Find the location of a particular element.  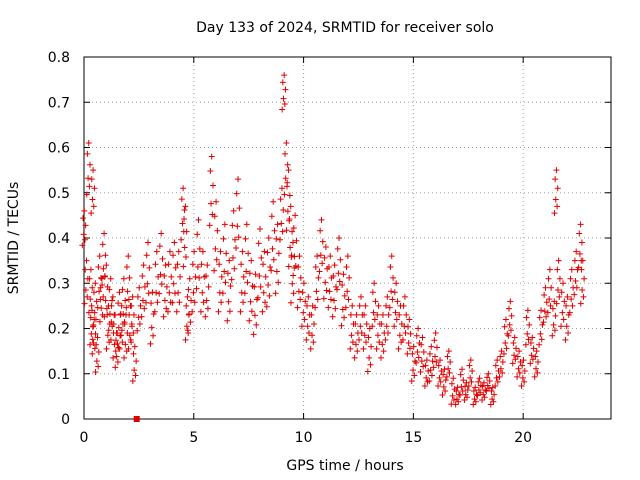

x-tick-label: 15 is located at coordinates (413, 438).